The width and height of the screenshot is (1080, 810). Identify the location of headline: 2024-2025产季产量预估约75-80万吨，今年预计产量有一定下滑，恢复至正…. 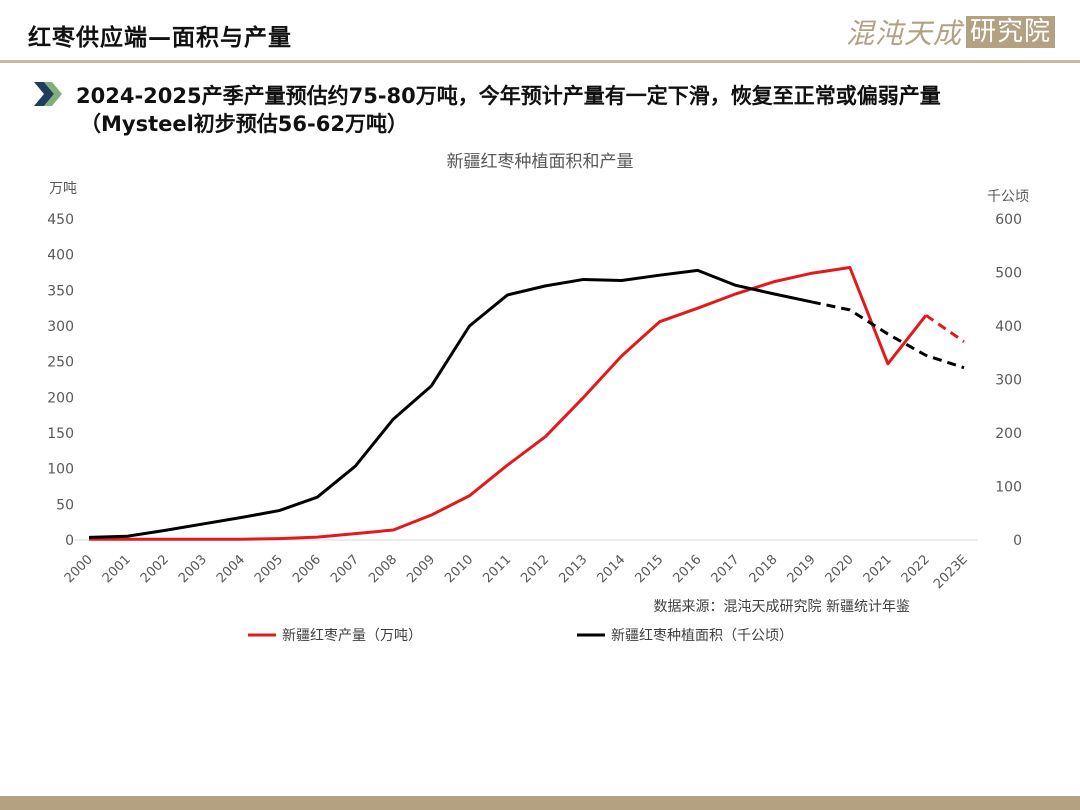
(571, 110).